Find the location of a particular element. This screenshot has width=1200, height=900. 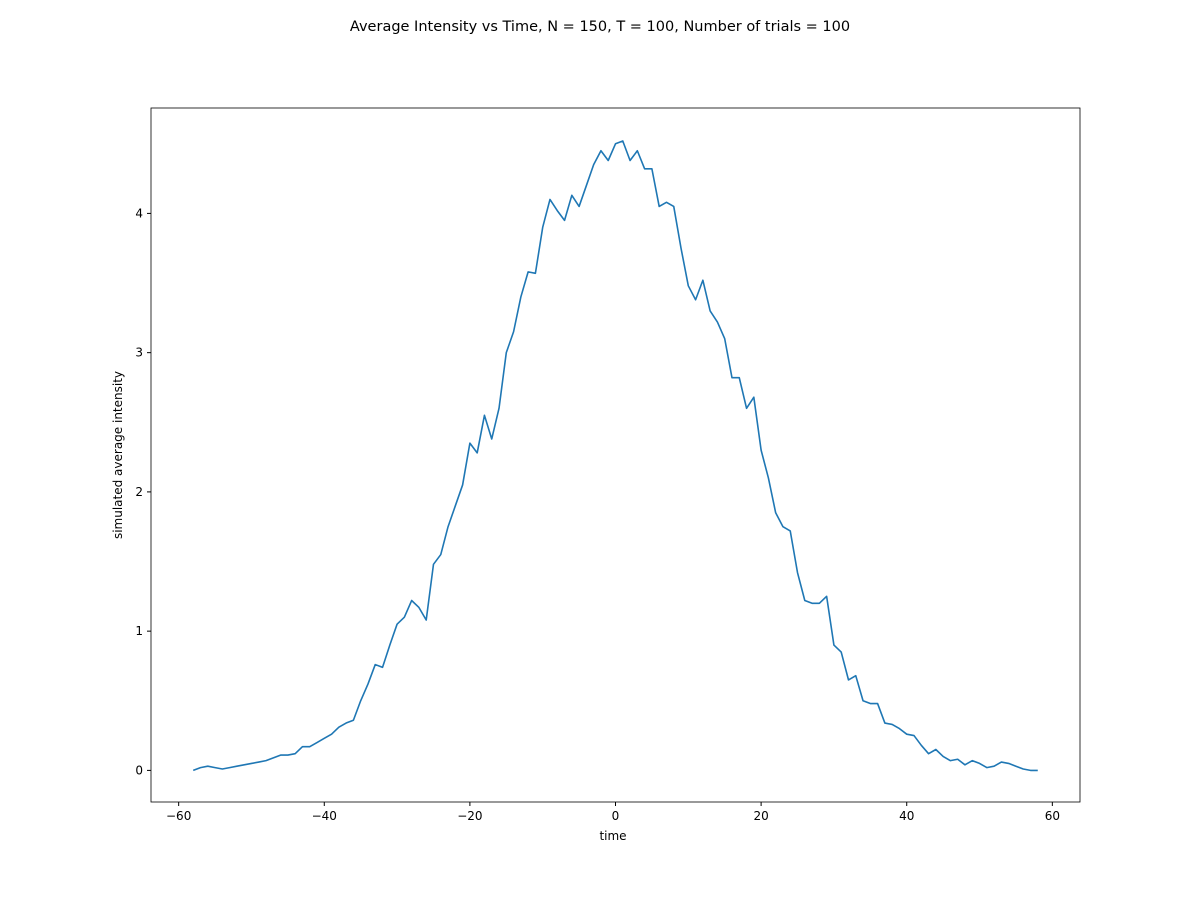

x-axis-label: time is located at coordinates (612, 836).